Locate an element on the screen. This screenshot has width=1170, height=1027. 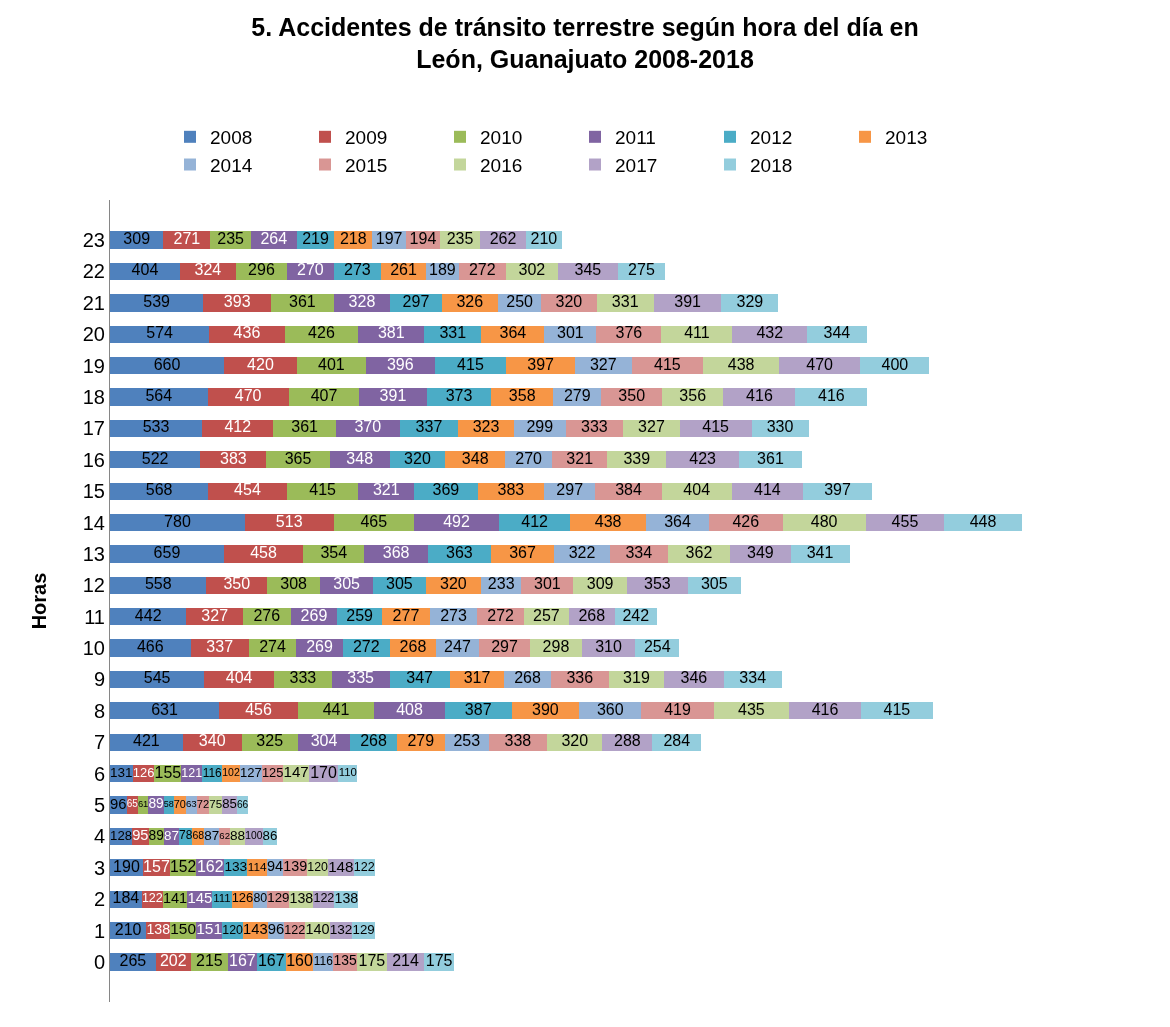
data-label: 384 is located at coordinates (629, 490).